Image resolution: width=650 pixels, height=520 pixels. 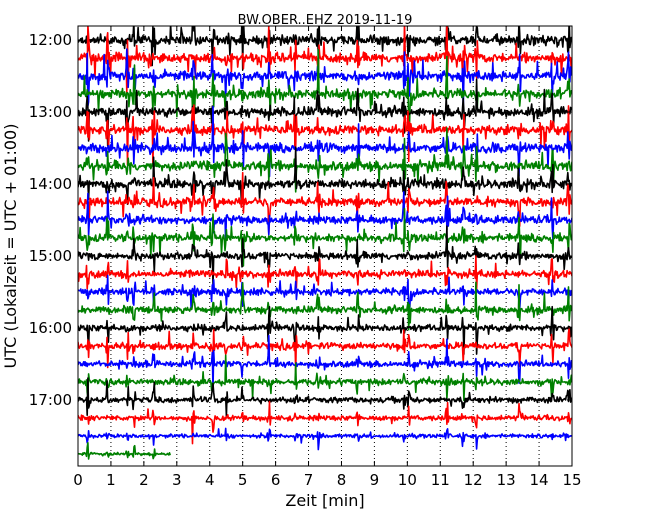 What do you see at coordinates (407, 480) in the screenshot?
I see `x-tick-label: 10` at bounding box center [407, 480].